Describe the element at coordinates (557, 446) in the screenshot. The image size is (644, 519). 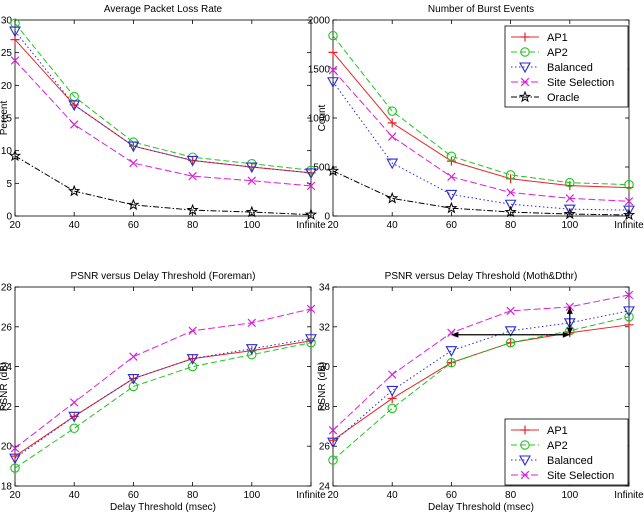
I see `legend-label: AP2` at that location.